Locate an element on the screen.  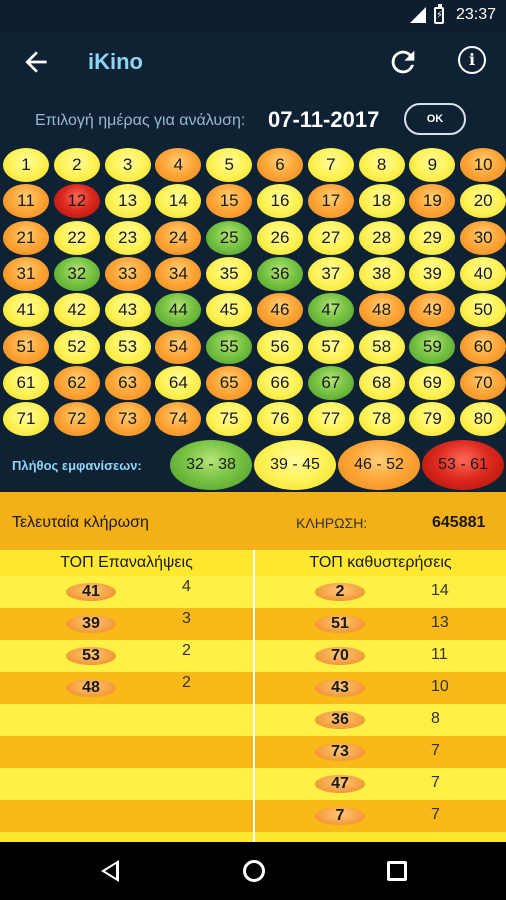
number-ball-13: 13 is located at coordinates (127, 201).